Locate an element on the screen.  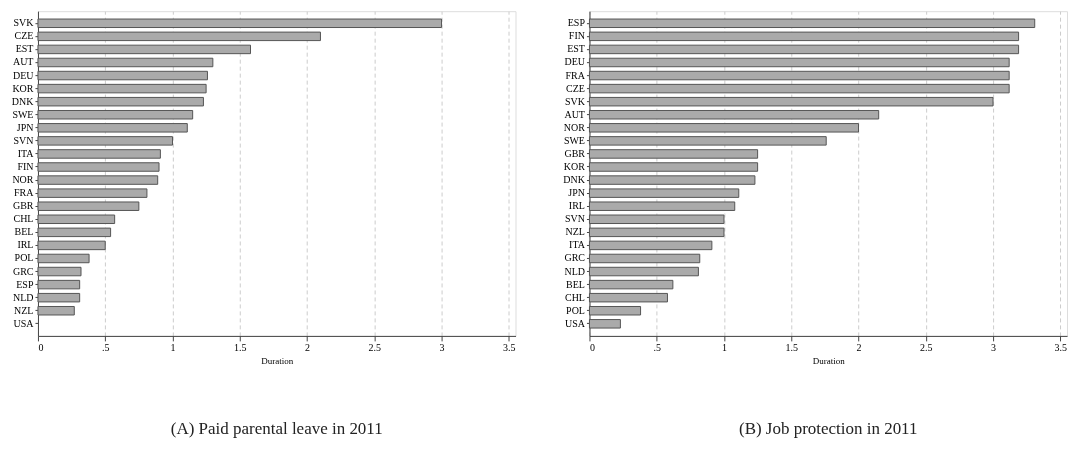
y-tick-label: NOR is located at coordinates (23, 180).